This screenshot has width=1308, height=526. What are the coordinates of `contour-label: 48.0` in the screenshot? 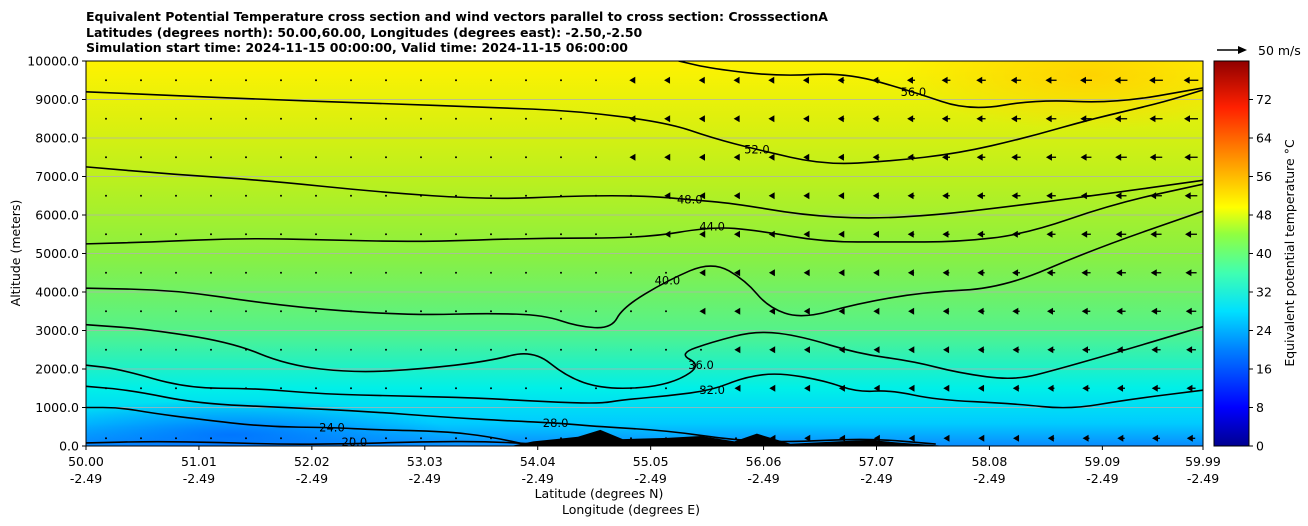 It's located at (690, 200).